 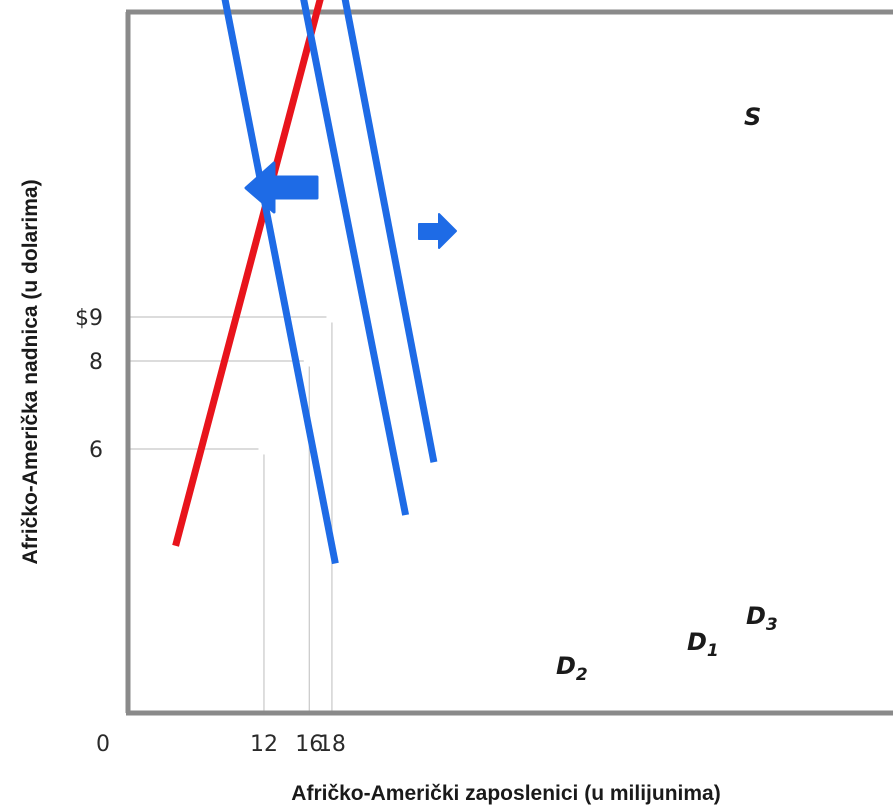 I want to click on curve-s, so click(x=248, y=273).